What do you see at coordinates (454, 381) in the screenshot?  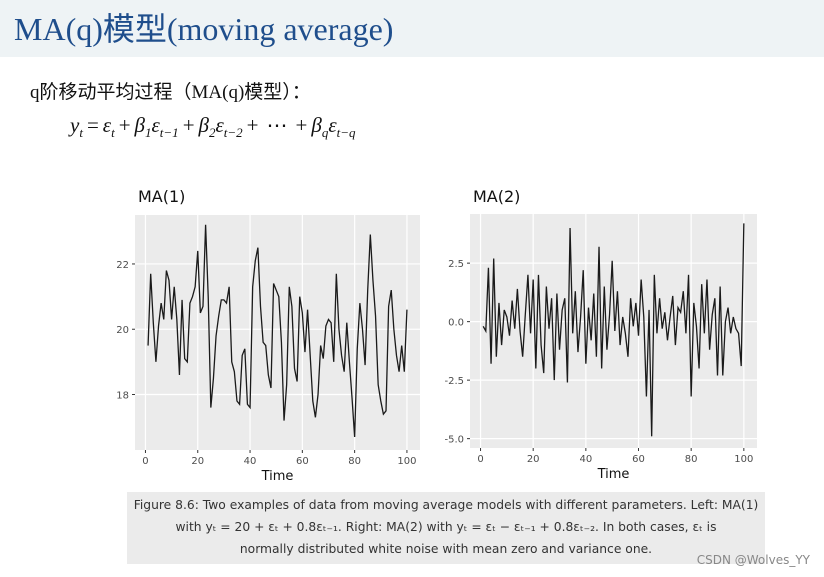 I see `y-tick-label: -2.5` at bounding box center [454, 381].